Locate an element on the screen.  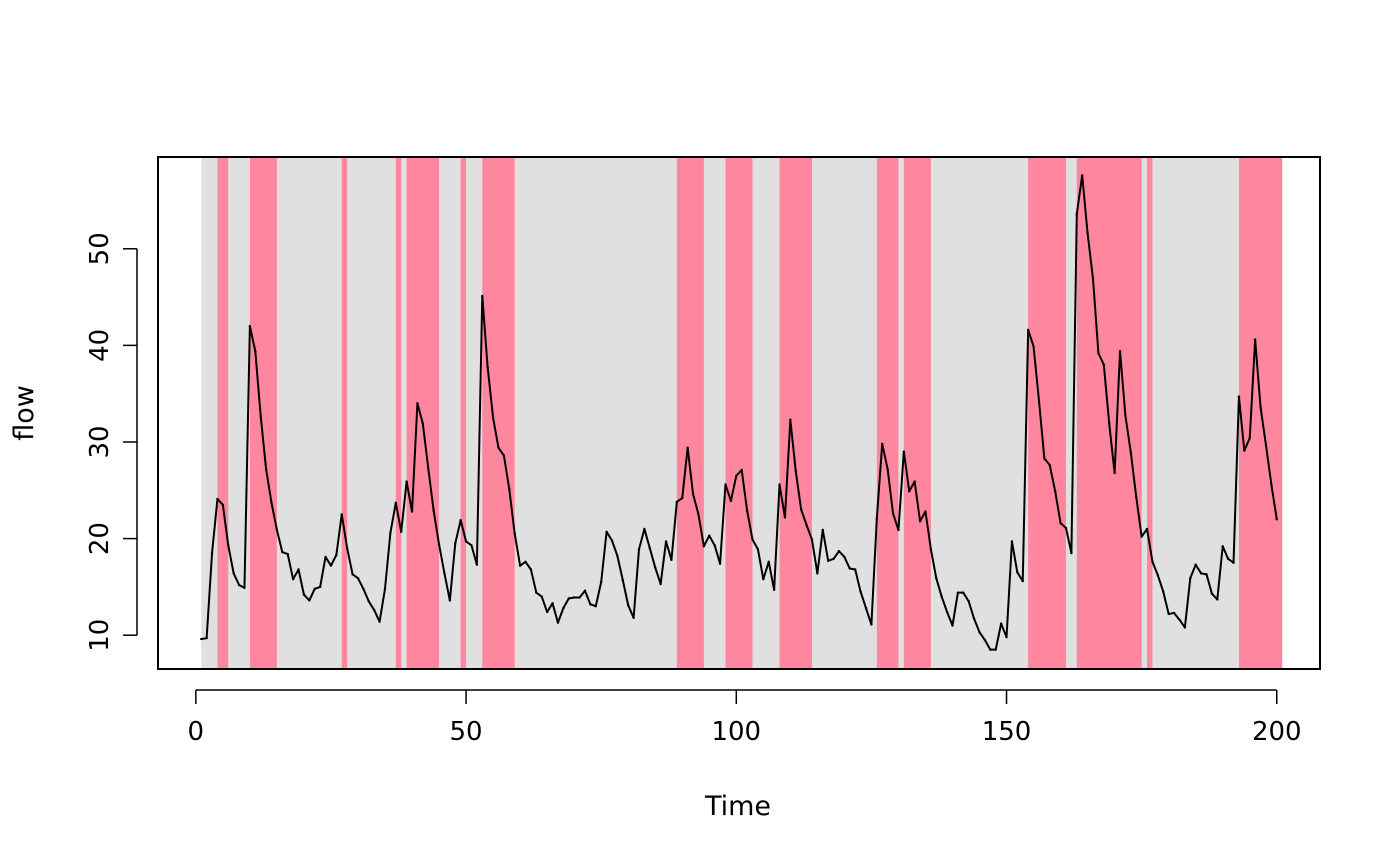
y-tick-label-10: 10 is located at coordinates (100, 635).